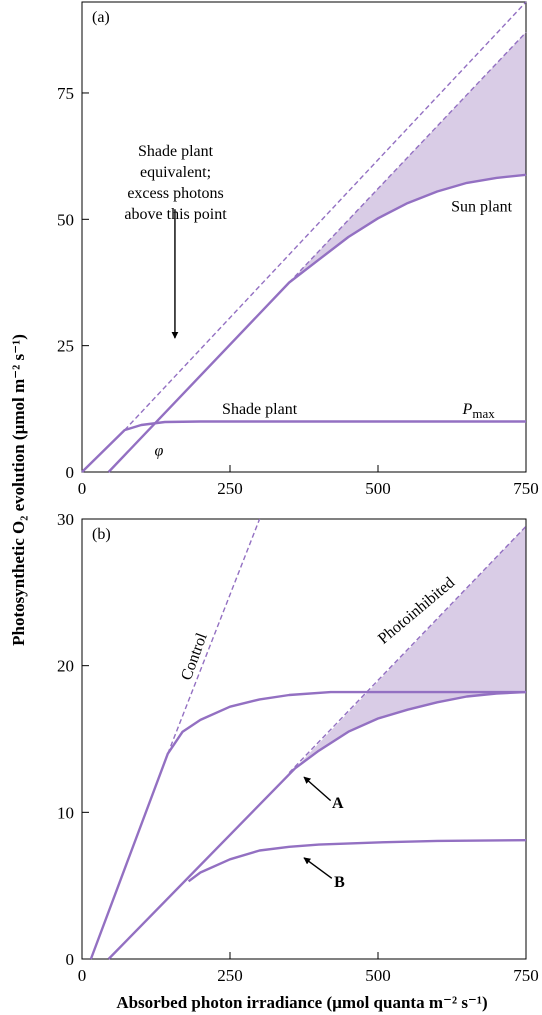  What do you see at coordinates (175, 172) in the screenshot?
I see `annotation-line: equivalent;` at bounding box center [175, 172].